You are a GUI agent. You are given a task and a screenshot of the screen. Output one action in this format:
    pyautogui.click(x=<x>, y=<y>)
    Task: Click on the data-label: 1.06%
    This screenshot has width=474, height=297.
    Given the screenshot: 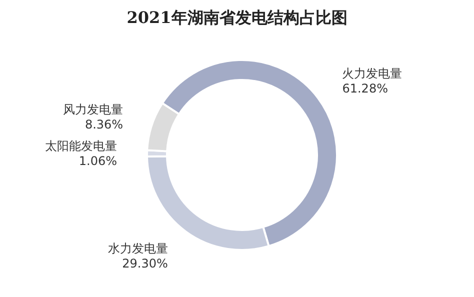 What is the action you would take?
    pyautogui.click(x=98, y=161)
    